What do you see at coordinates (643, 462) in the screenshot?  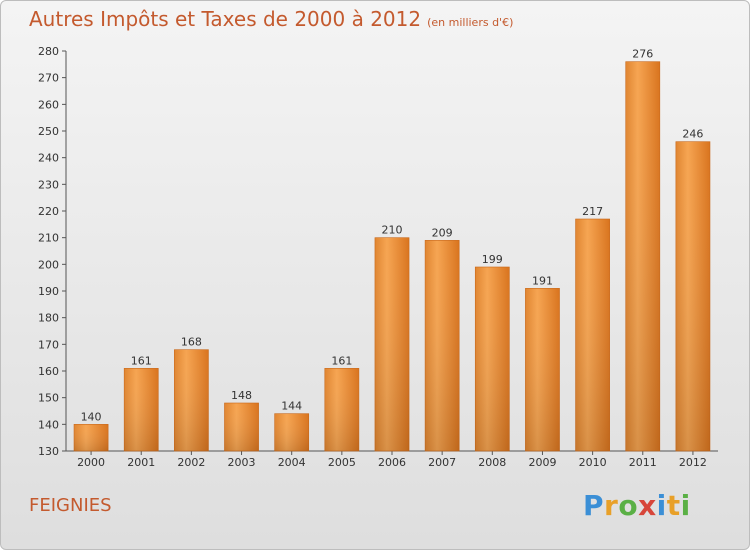 I see `x-tick-label: 2011` at bounding box center [643, 462].